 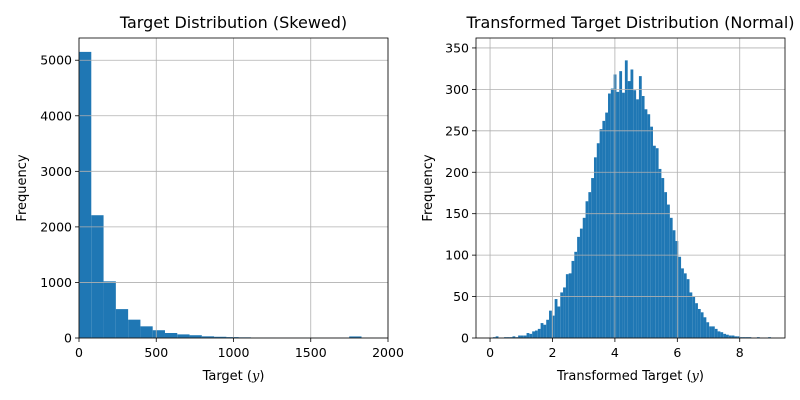 I want to click on x-axis-label-variable: y, so click(x=695, y=376).